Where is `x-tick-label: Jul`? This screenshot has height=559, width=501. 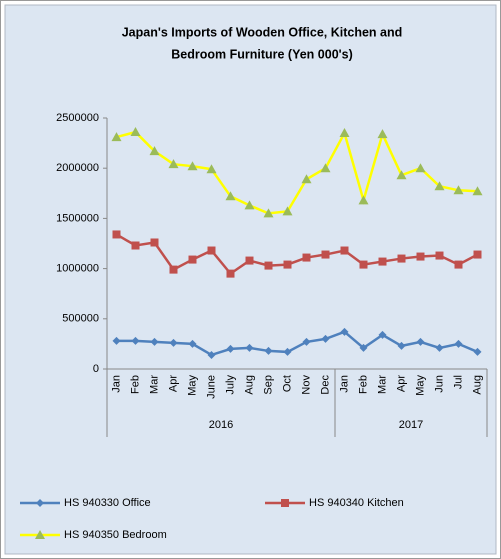
x-tick-label: Jul is located at coordinates (458, 382).